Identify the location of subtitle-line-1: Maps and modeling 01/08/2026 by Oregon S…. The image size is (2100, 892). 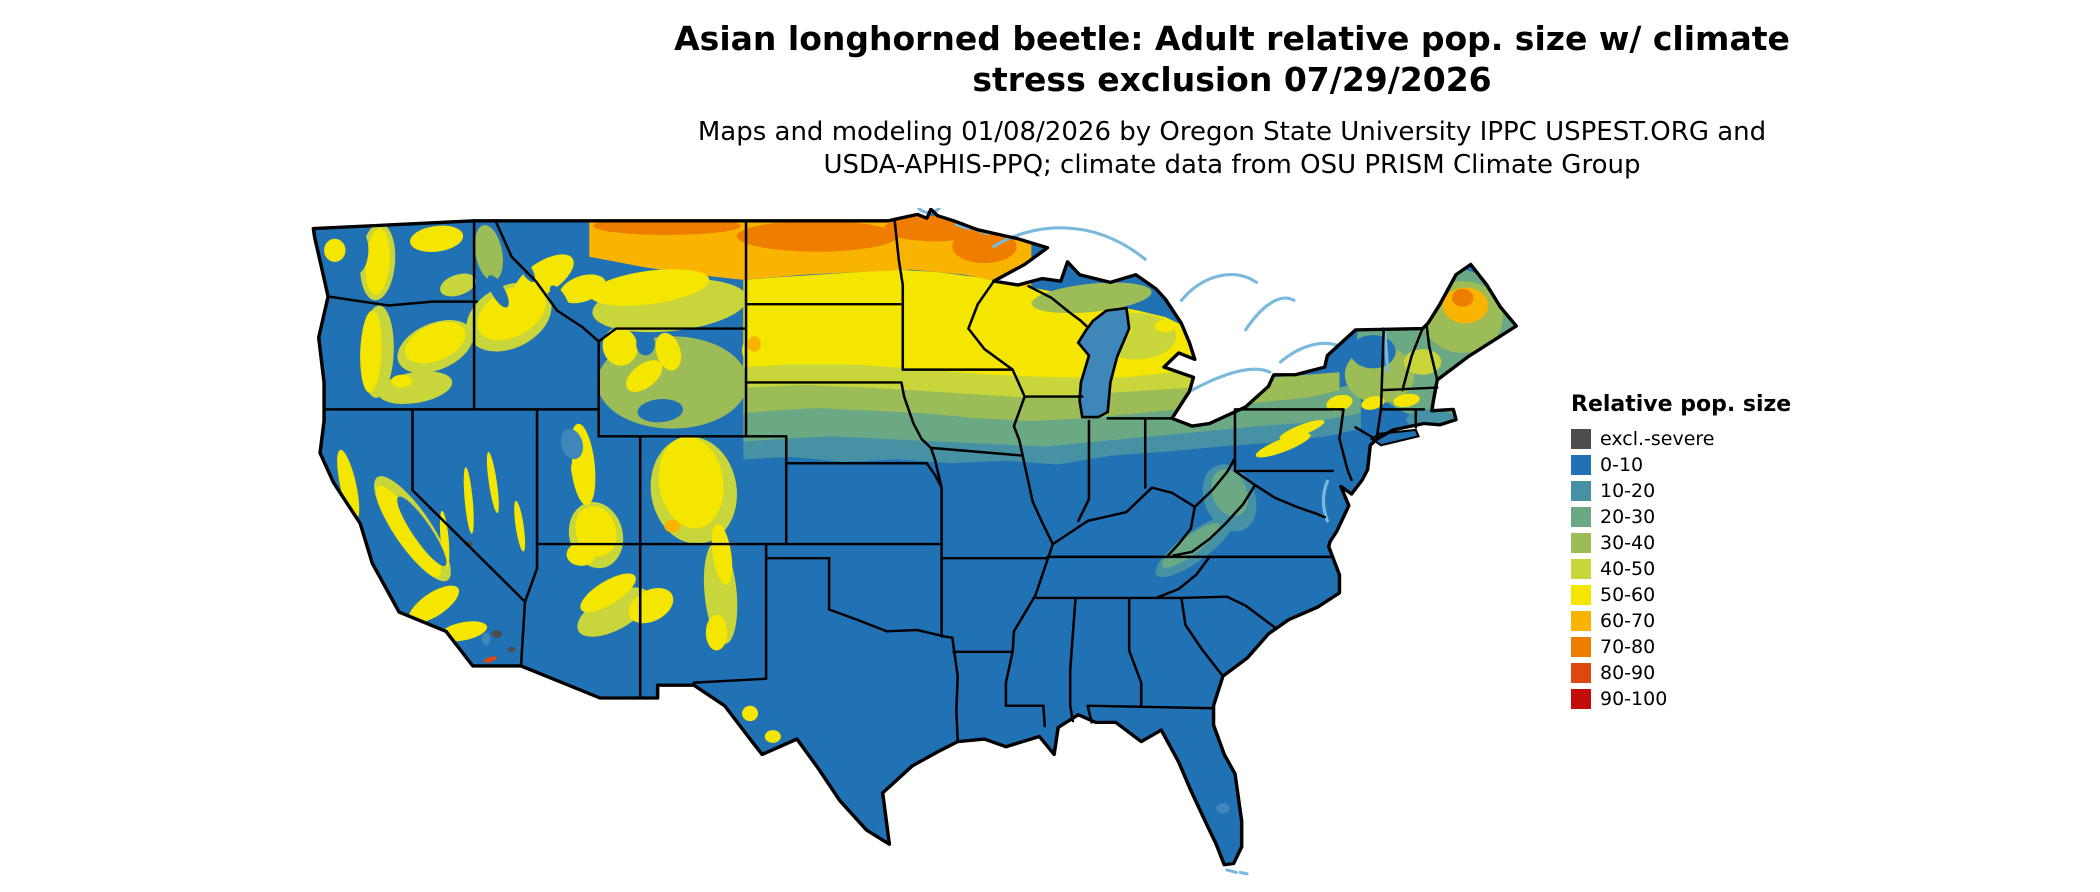
(1232, 132).